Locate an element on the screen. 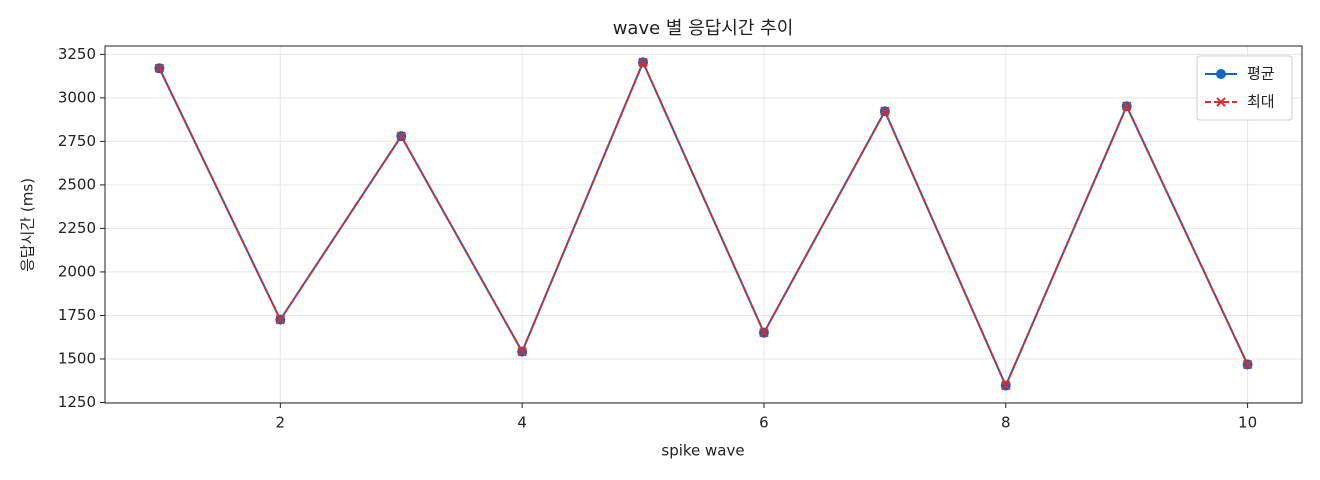 This screenshot has height=480, width=1320. x-tick-label: 2 is located at coordinates (281, 423).